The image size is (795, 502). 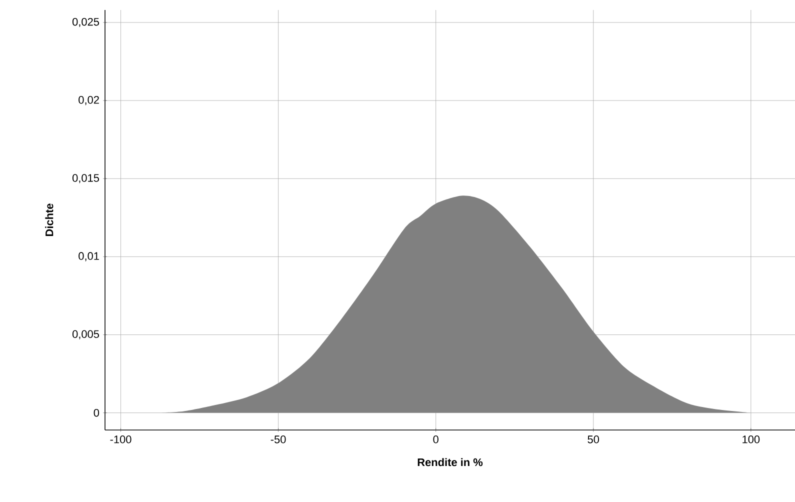 What do you see at coordinates (435, 440) in the screenshot?
I see `x-tick-label: 0` at bounding box center [435, 440].